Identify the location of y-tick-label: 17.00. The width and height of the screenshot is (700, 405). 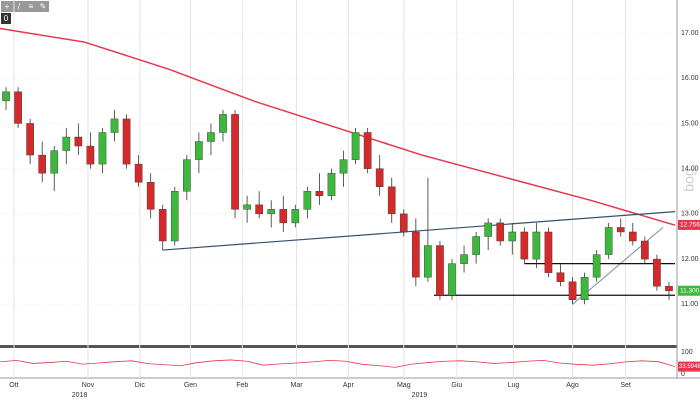
(690, 33).